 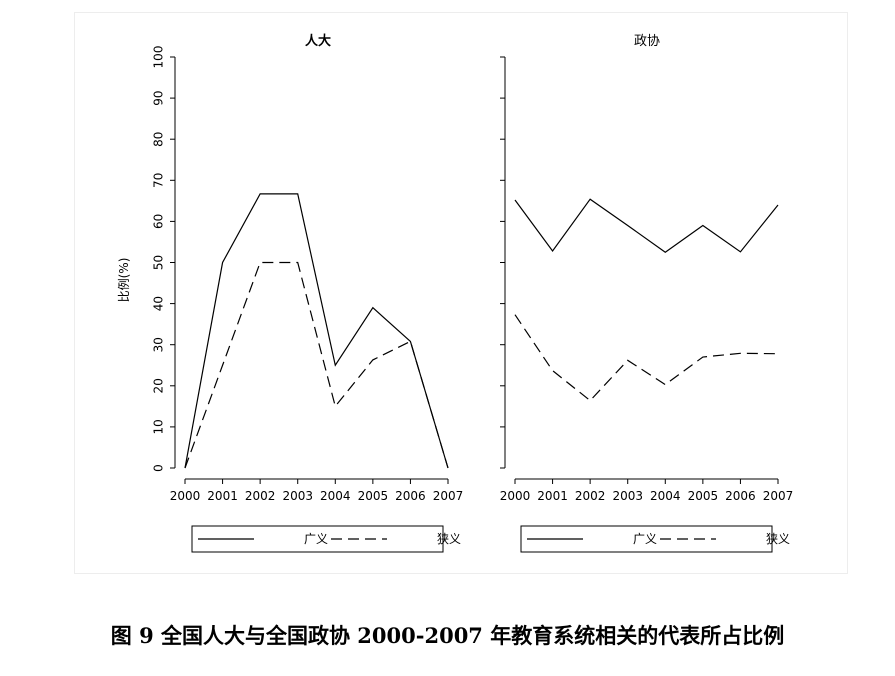 What do you see at coordinates (159, 221) in the screenshot?
I see `y-tick-label: 60` at bounding box center [159, 221].